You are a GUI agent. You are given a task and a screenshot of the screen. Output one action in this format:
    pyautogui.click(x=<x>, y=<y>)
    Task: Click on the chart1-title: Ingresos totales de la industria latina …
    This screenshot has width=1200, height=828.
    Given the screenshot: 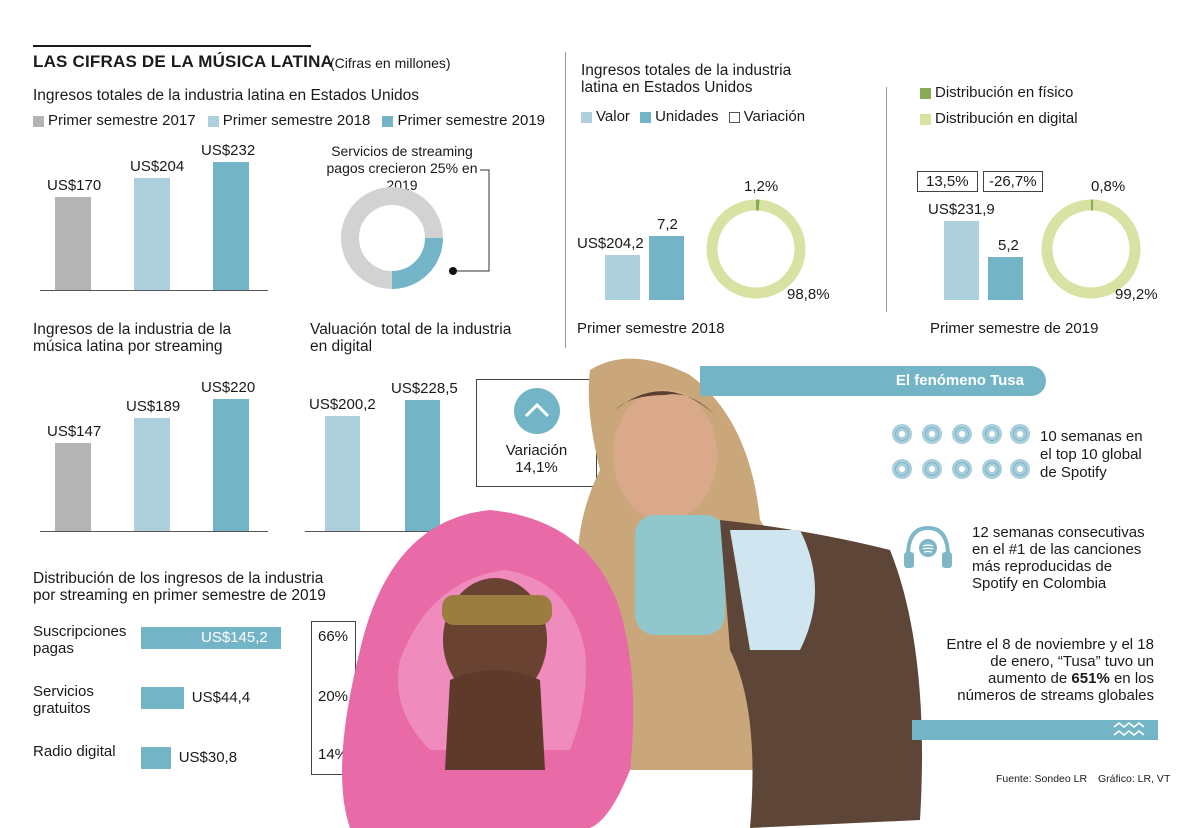 What is the action you would take?
    pyautogui.click(x=226, y=95)
    